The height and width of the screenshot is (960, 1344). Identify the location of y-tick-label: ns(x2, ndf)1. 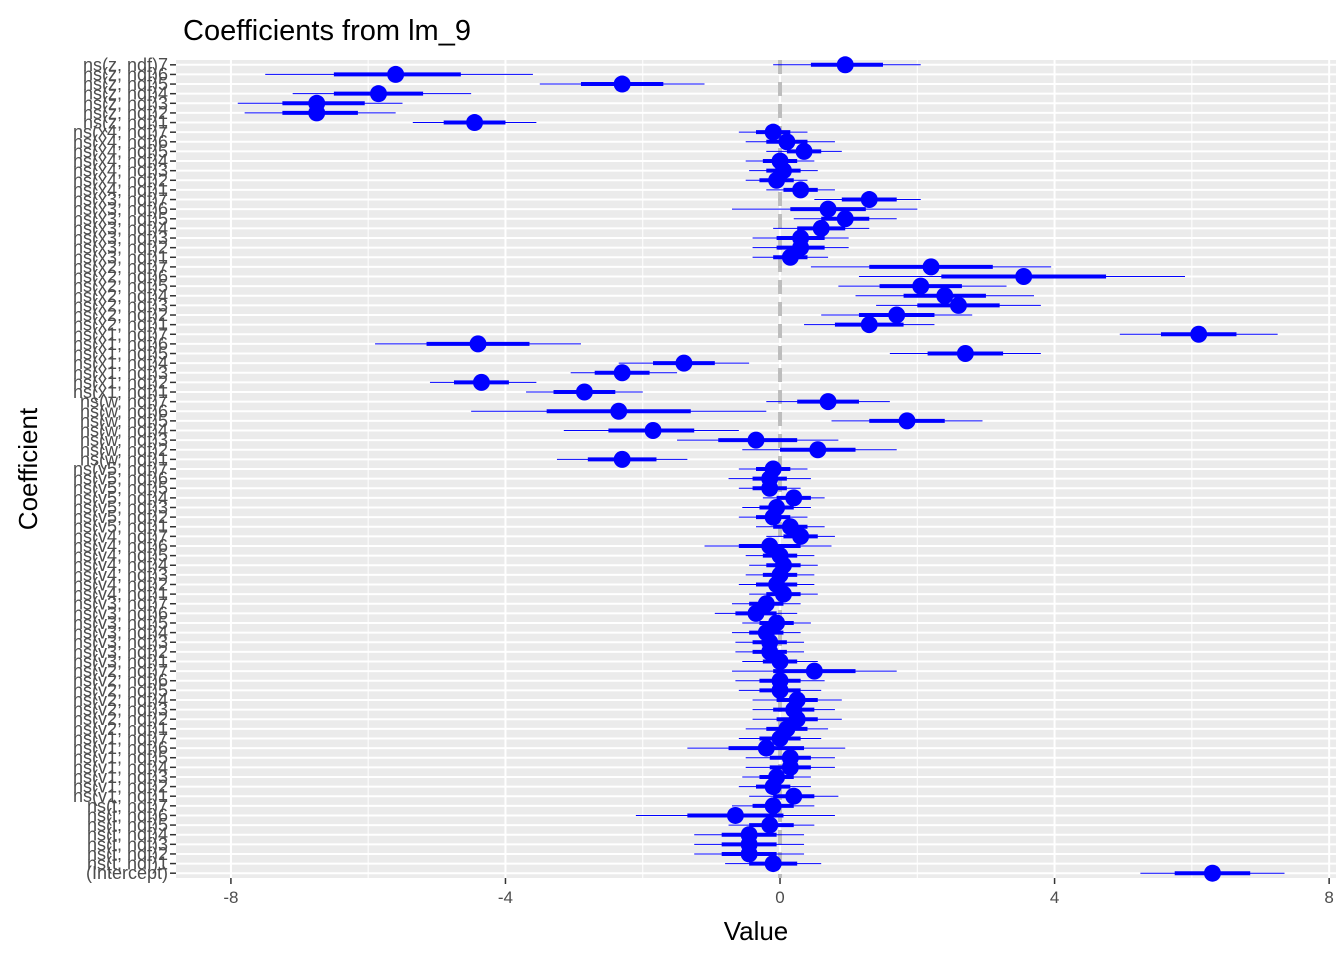
(120, 325).